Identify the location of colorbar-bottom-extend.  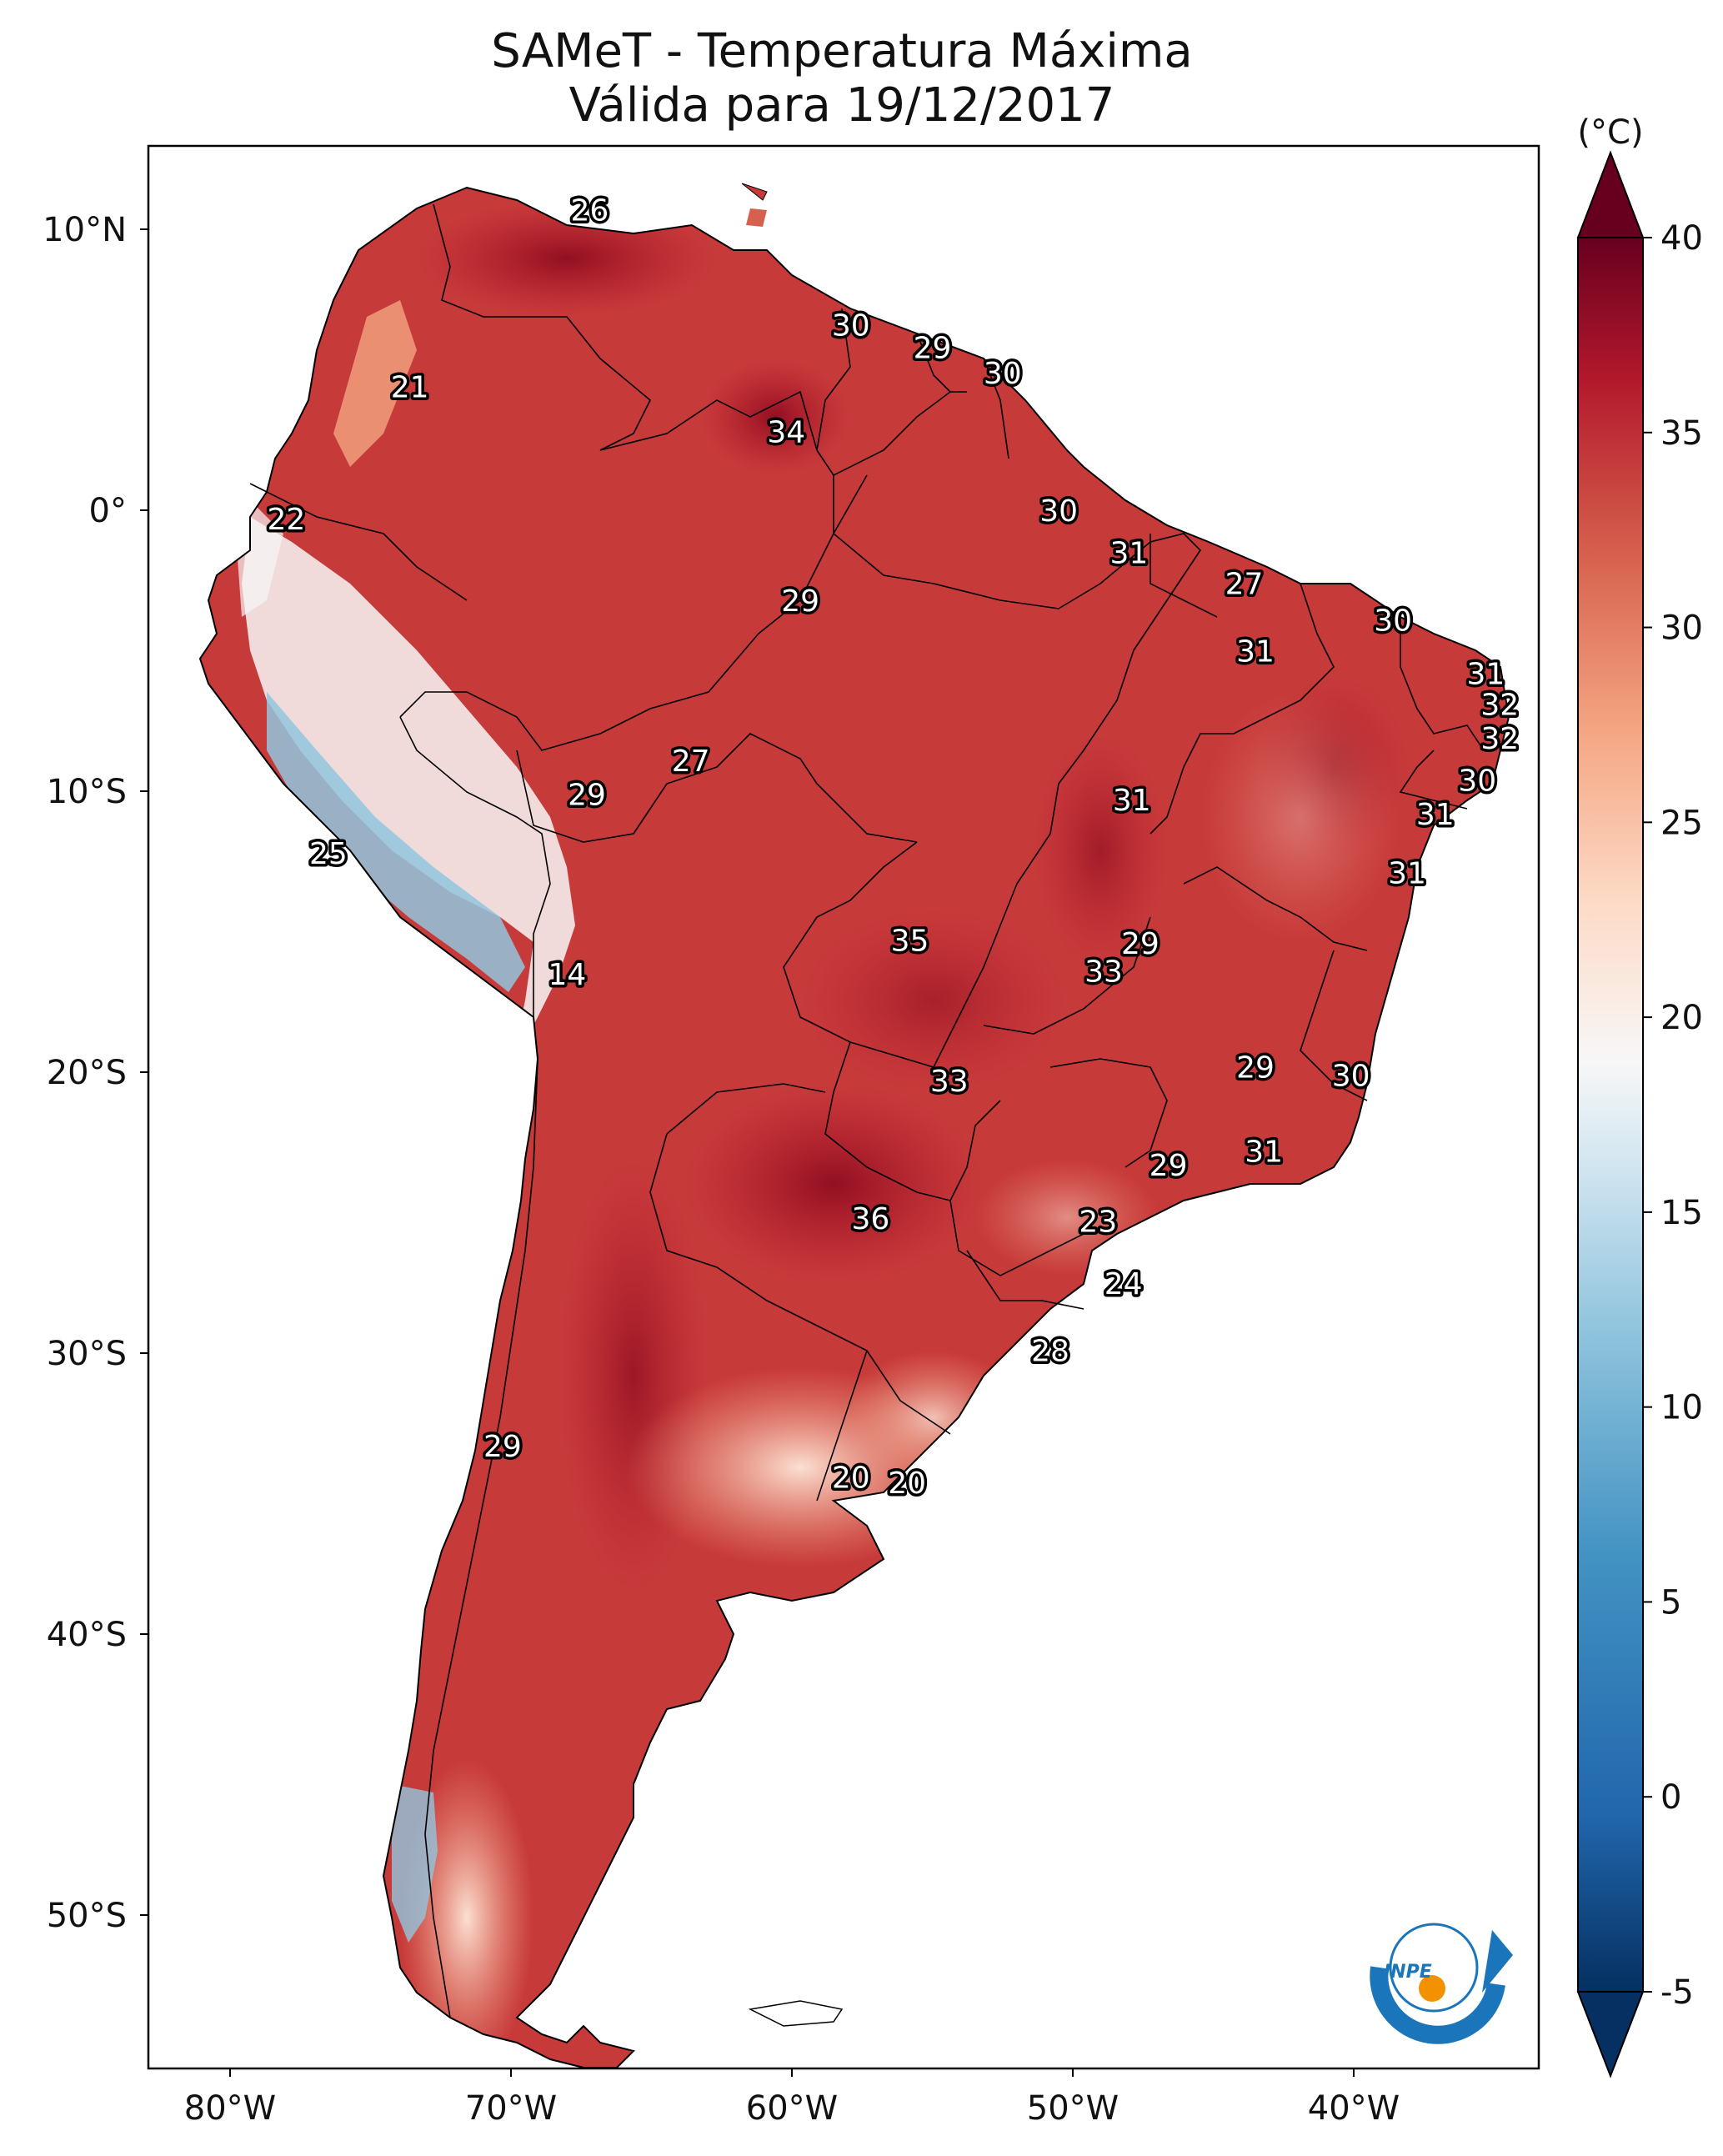
(1611, 2034).